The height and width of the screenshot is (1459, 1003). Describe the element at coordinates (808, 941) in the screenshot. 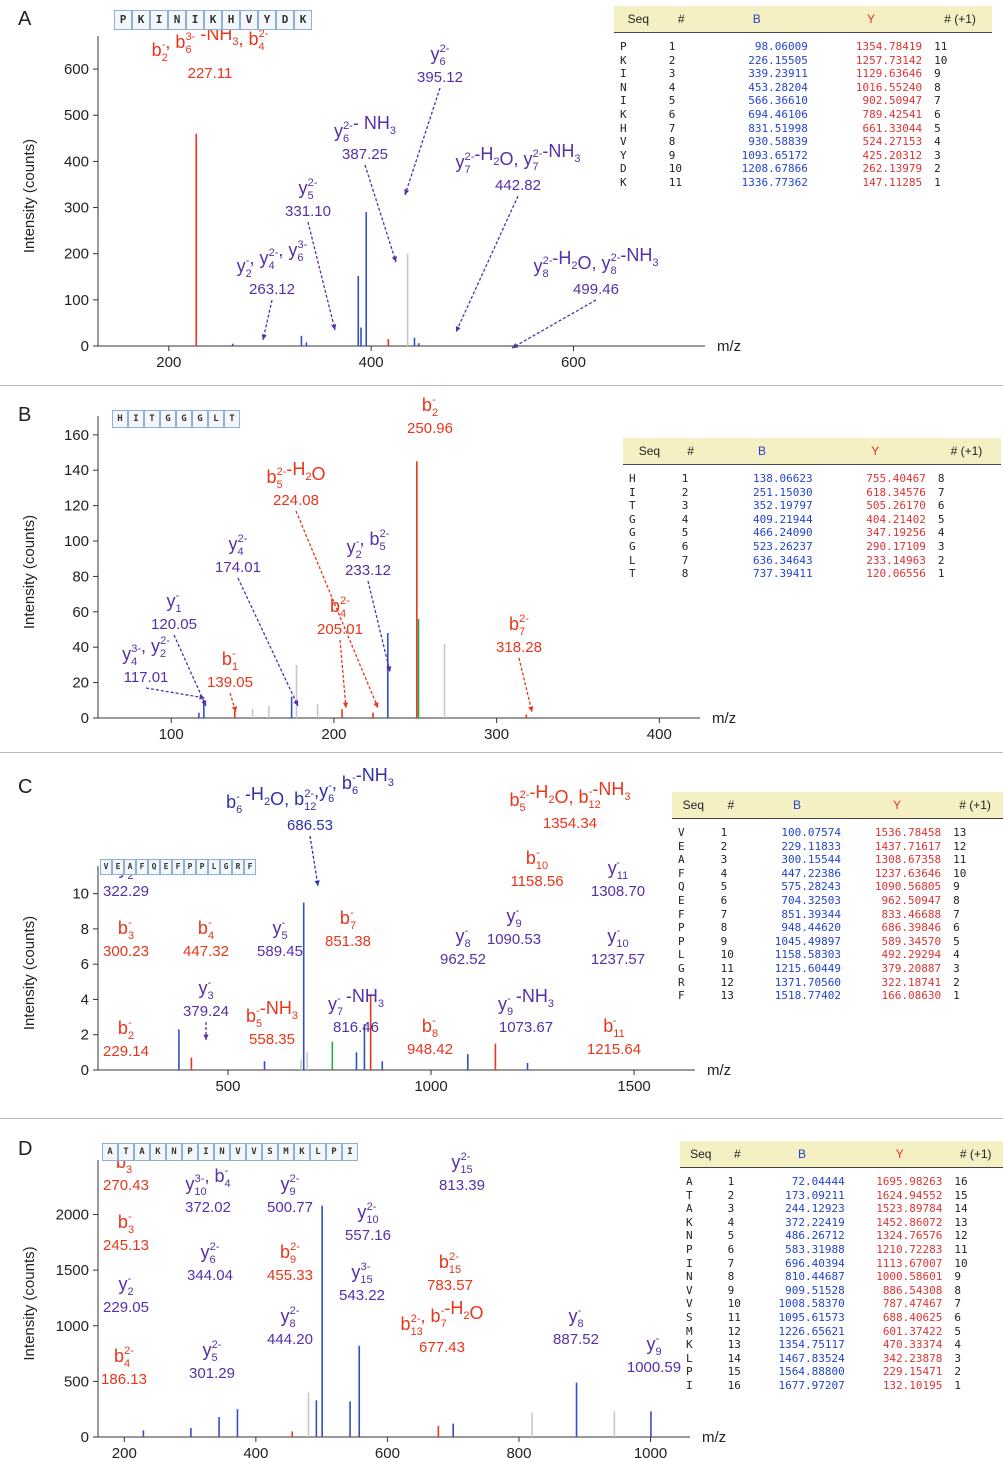

I see `table-cell: 1045.49897` at that location.